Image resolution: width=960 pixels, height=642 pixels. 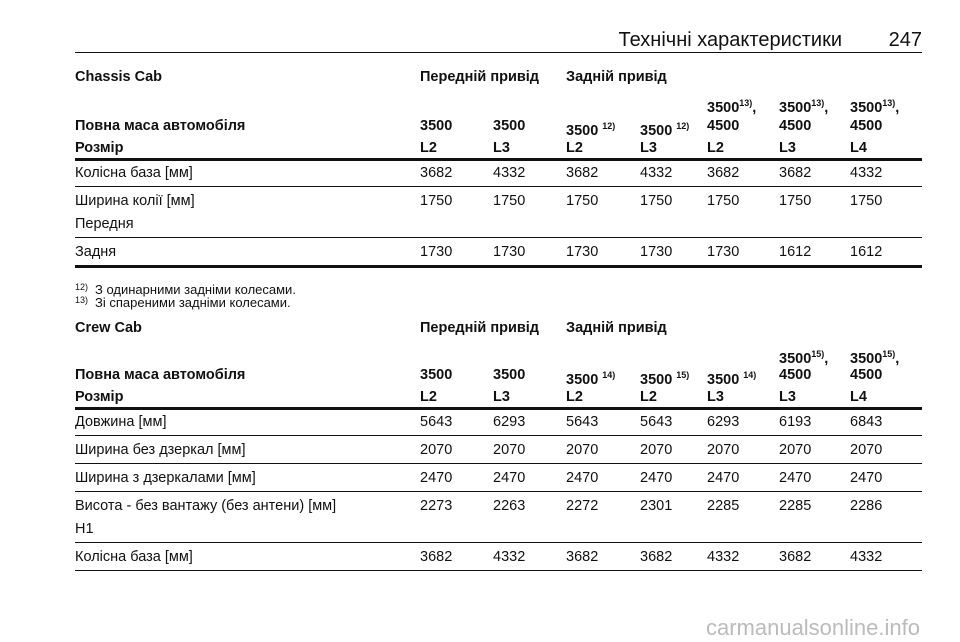 I want to click on cell: 6843, so click(x=866, y=422).